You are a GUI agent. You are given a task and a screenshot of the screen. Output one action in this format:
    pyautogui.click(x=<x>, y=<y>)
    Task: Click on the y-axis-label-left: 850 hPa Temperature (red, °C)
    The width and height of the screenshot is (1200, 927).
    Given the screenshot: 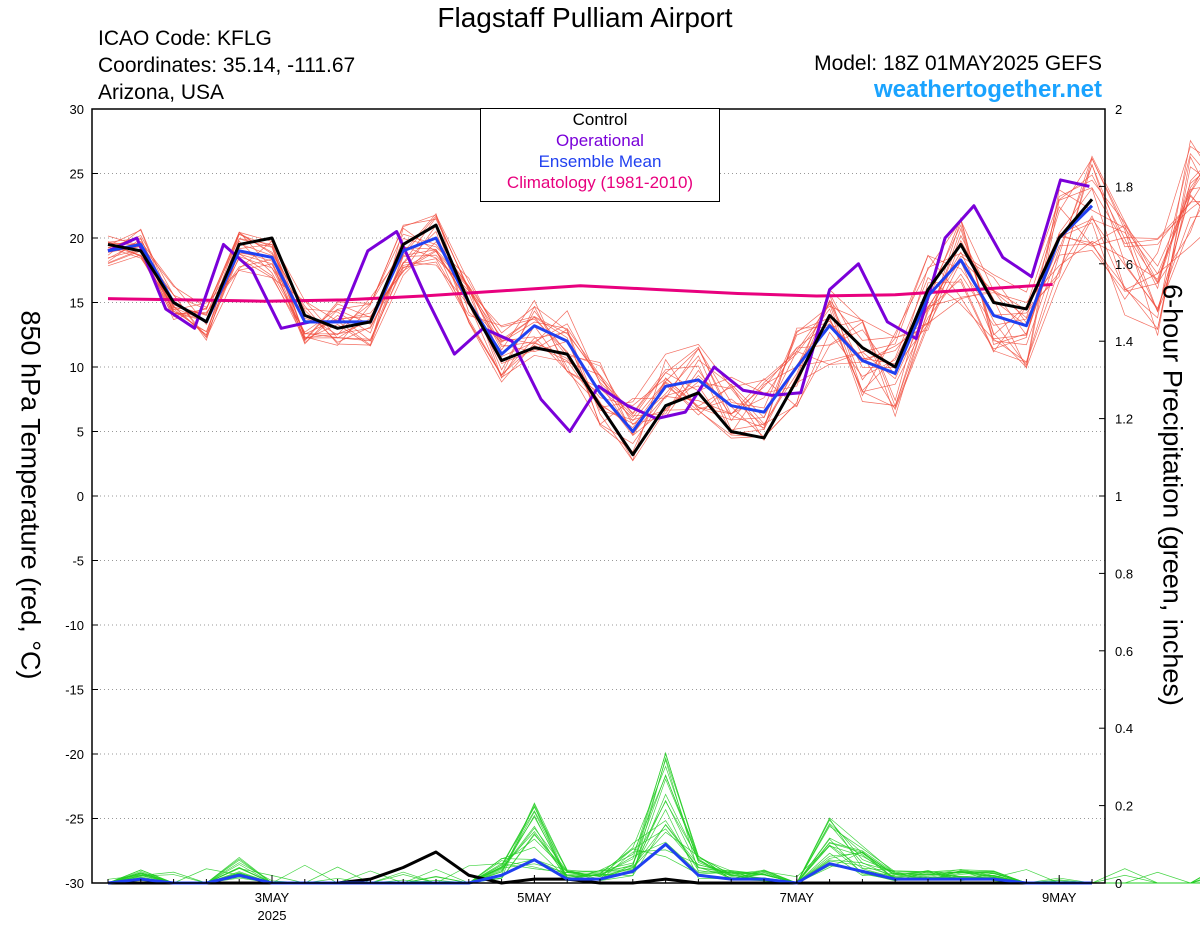 What is the action you would take?
    pyautogui.click(x=30, y=495)
    